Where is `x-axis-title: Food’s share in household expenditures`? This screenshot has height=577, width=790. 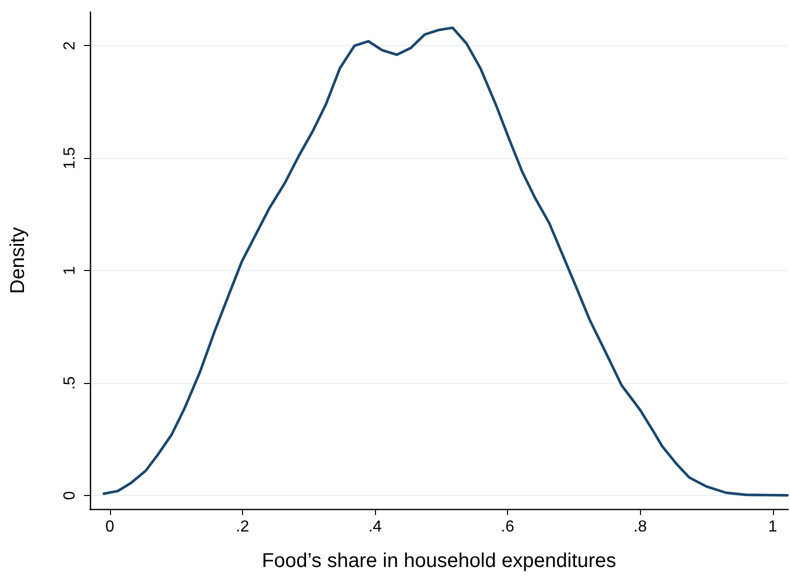 x-axis-title: Food’s share in household expenditures is located at coordinates (439, 561).